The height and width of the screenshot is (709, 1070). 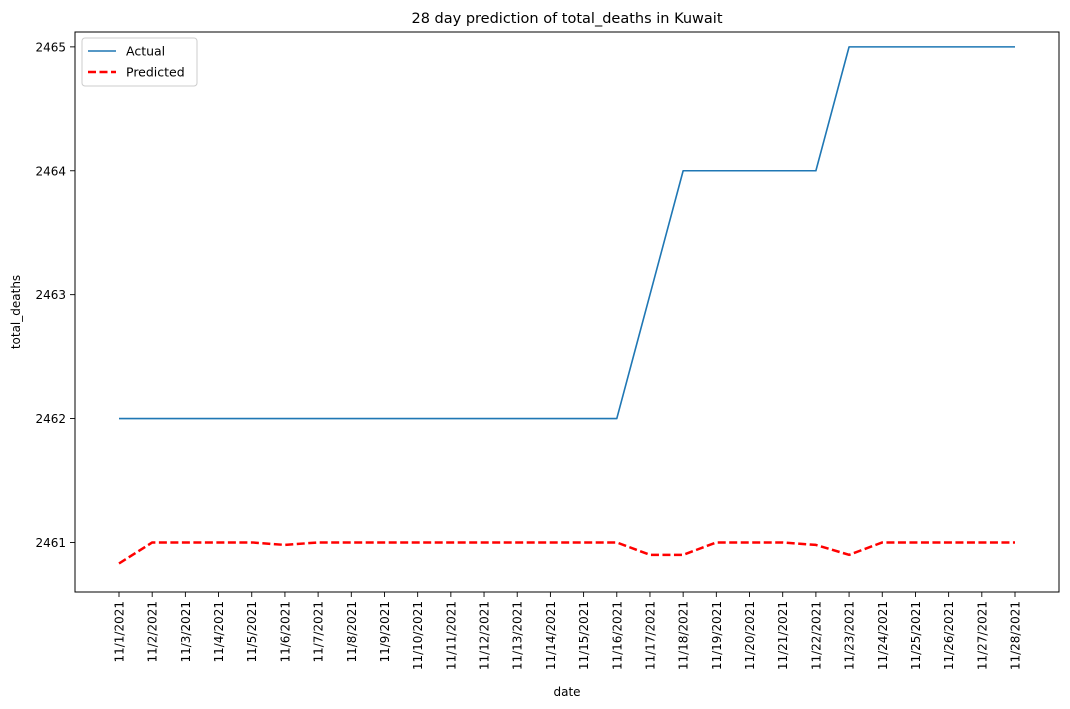 I want to click on x-tick-label: 11/9/2021, so click(x=385, y=632).